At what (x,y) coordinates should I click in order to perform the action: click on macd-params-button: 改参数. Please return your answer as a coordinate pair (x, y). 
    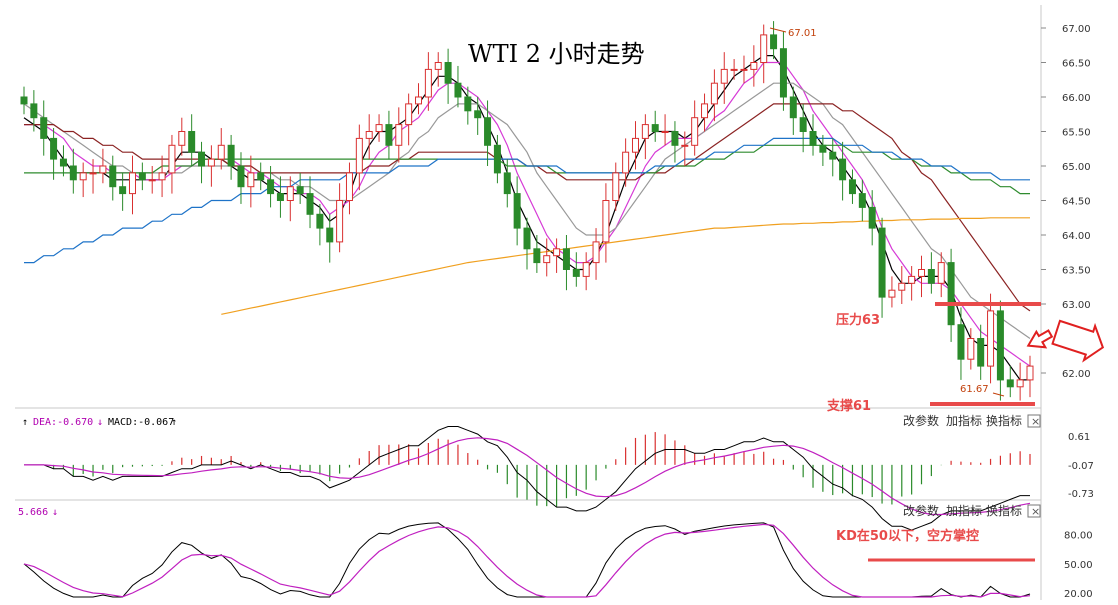
    Looking at the image, I should click on (921, 420).